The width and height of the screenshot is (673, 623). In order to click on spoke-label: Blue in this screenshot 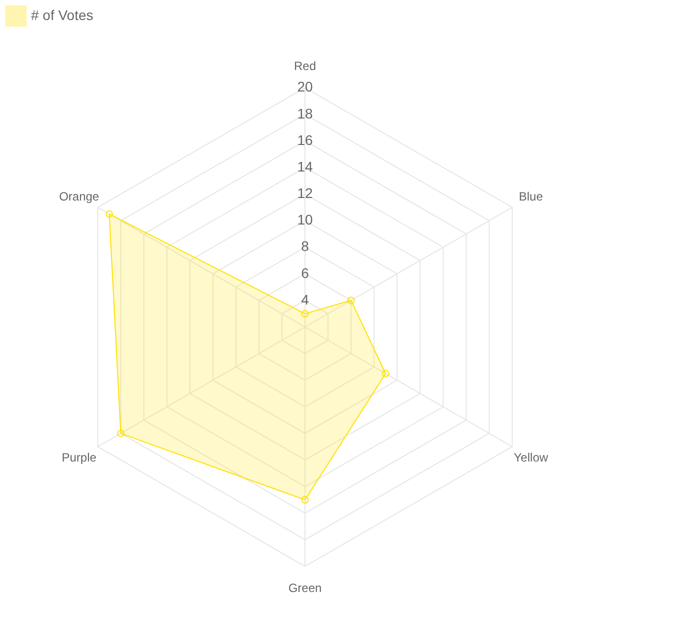, I will do `click(531, 197)`.